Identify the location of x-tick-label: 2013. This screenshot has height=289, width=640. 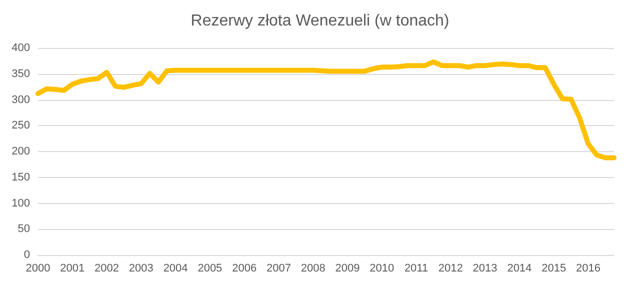
(485, 268).